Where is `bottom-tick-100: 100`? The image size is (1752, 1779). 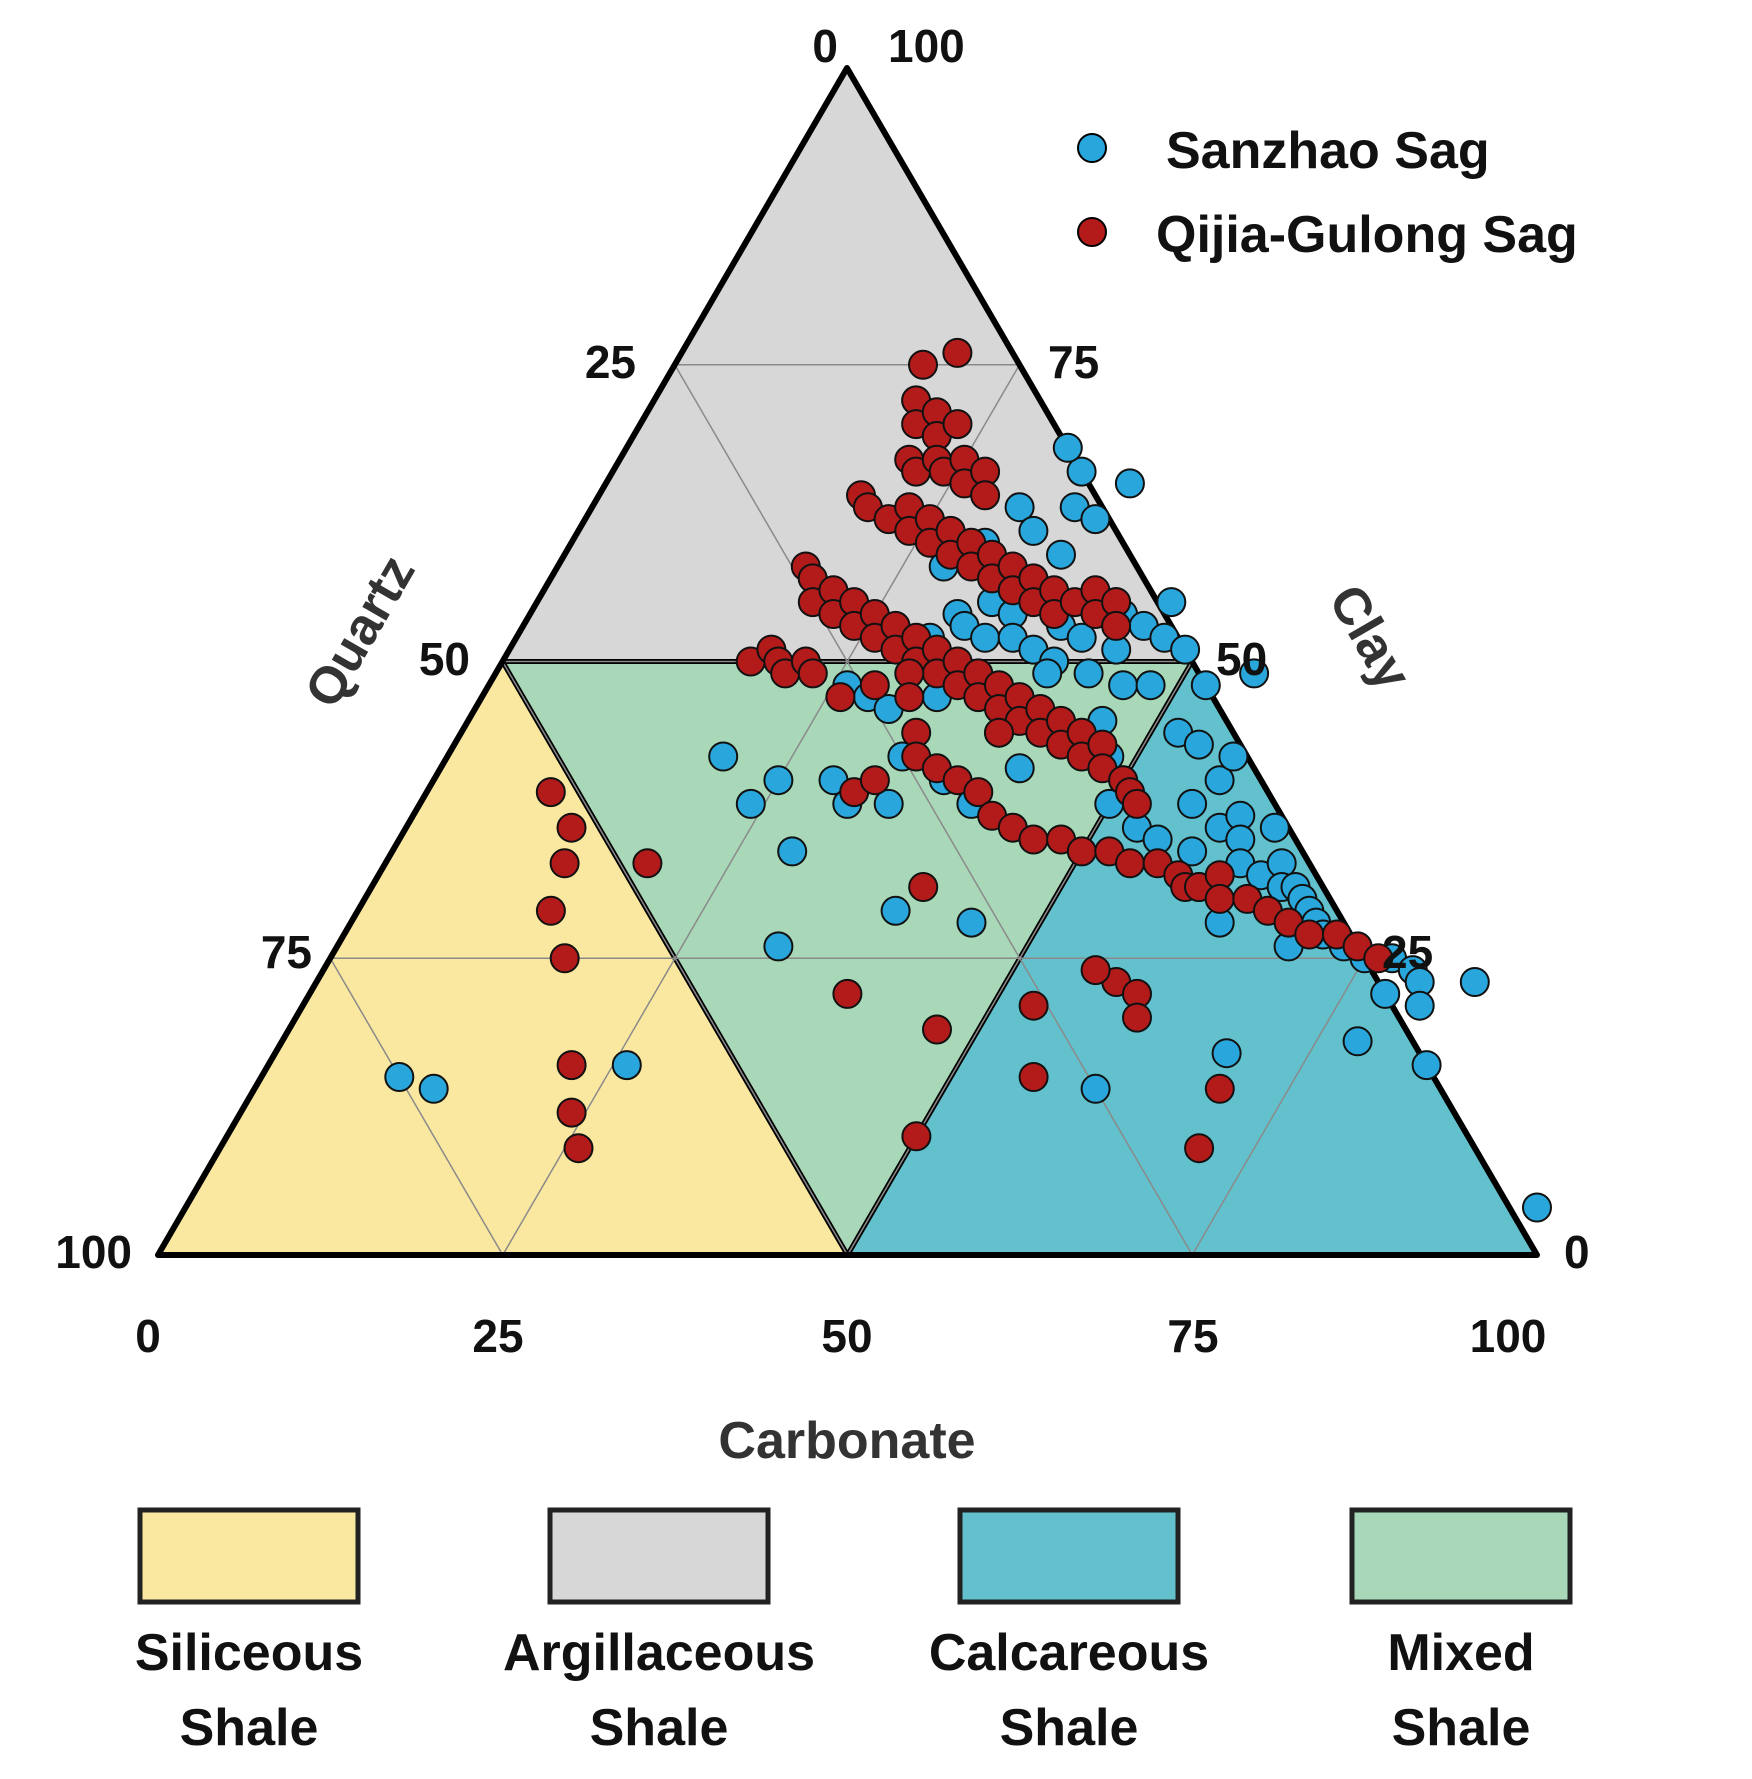 bottom-tick-100: 100 is located at coordinates (1508, 1336).